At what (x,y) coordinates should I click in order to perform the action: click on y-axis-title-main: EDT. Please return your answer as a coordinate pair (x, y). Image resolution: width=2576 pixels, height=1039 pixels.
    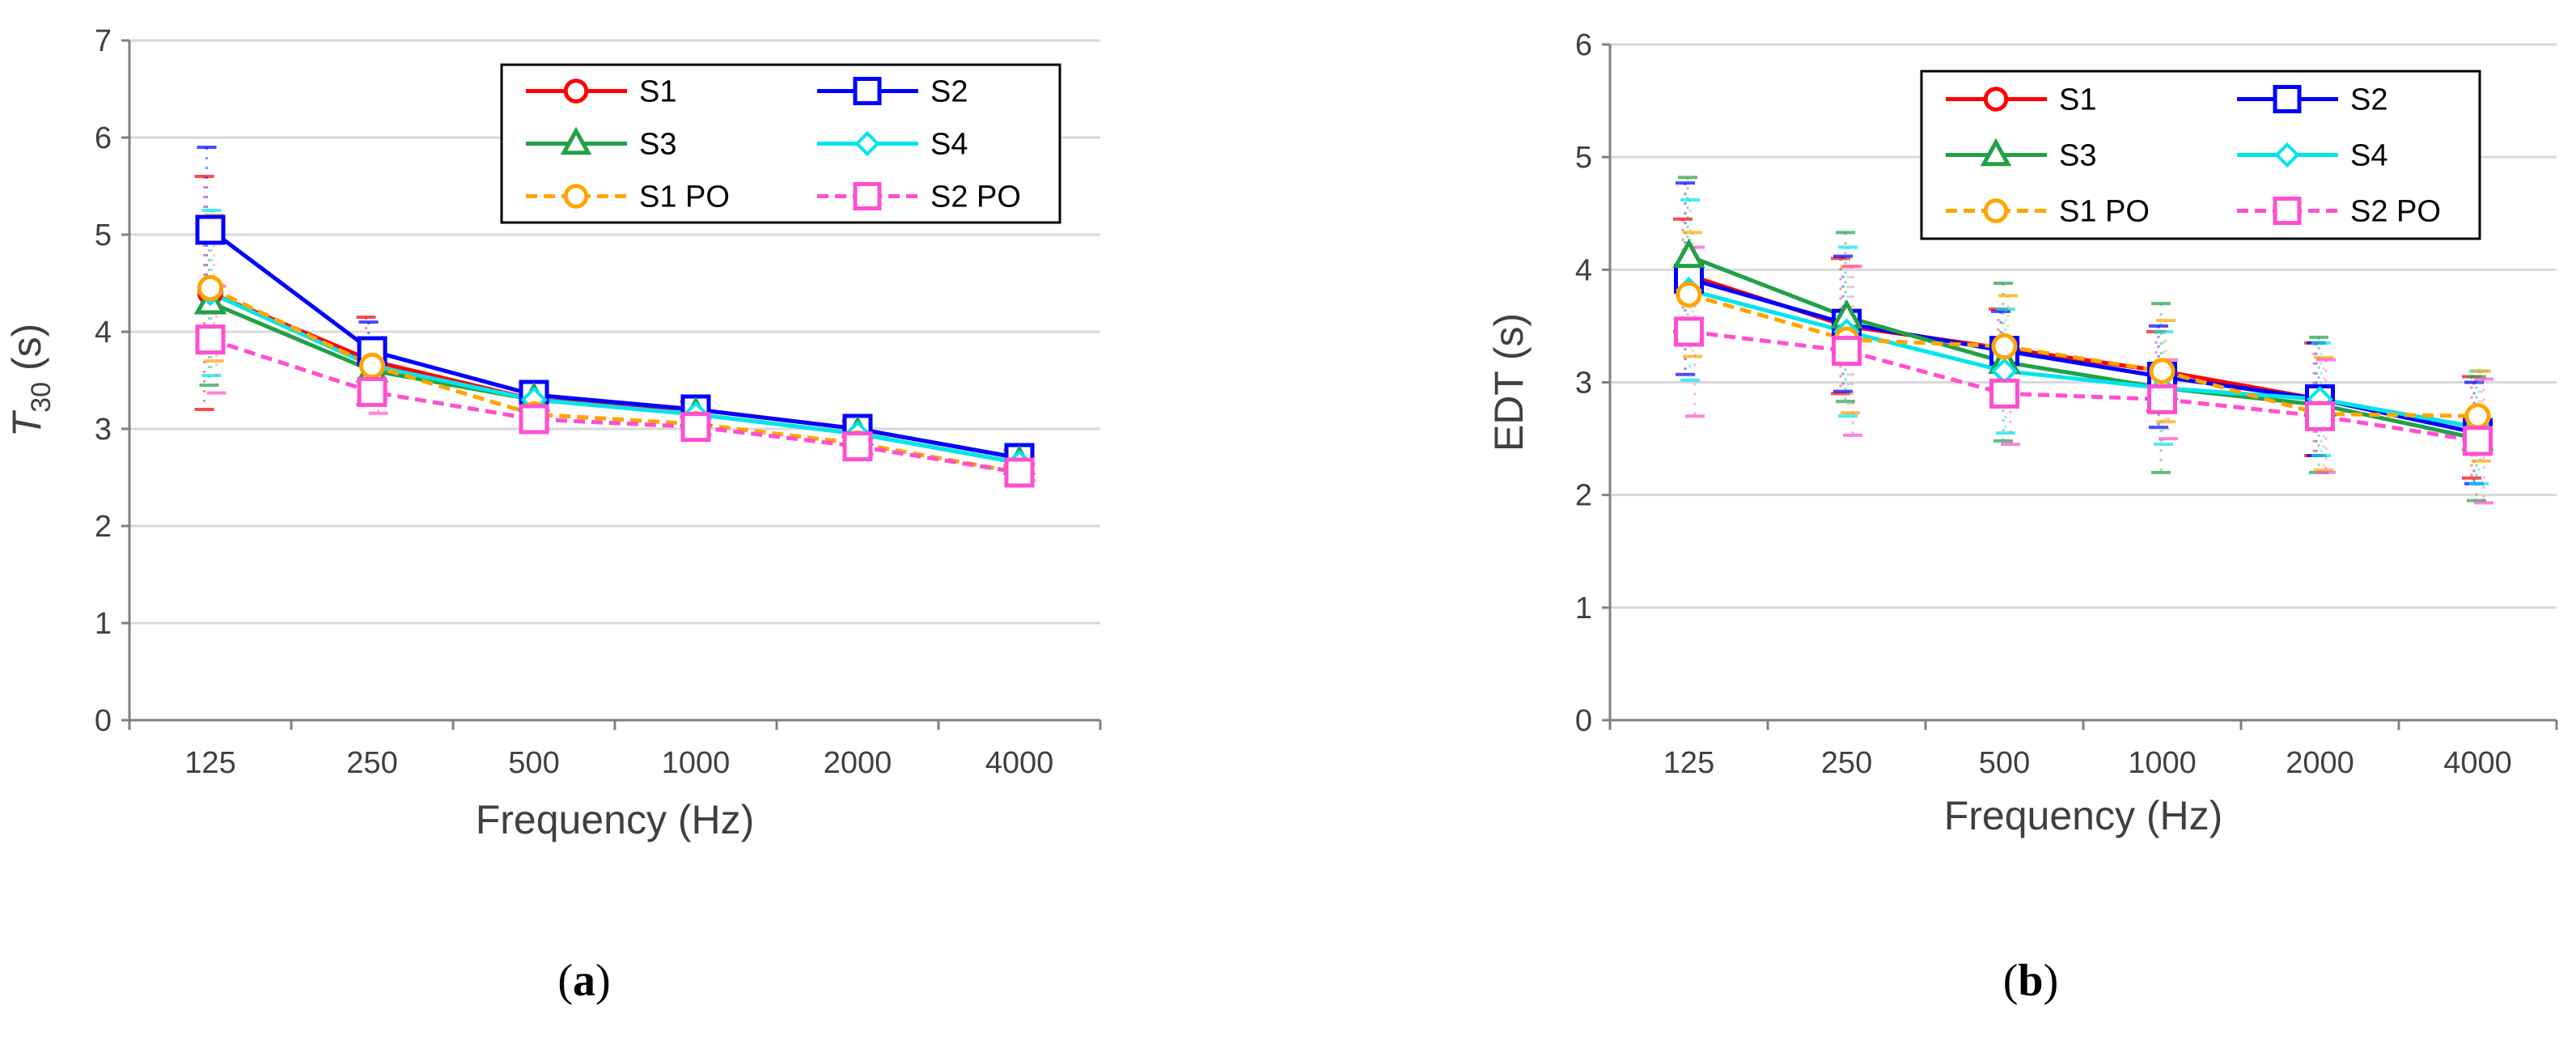
    Looking at the image, I should click on (1509, 411).